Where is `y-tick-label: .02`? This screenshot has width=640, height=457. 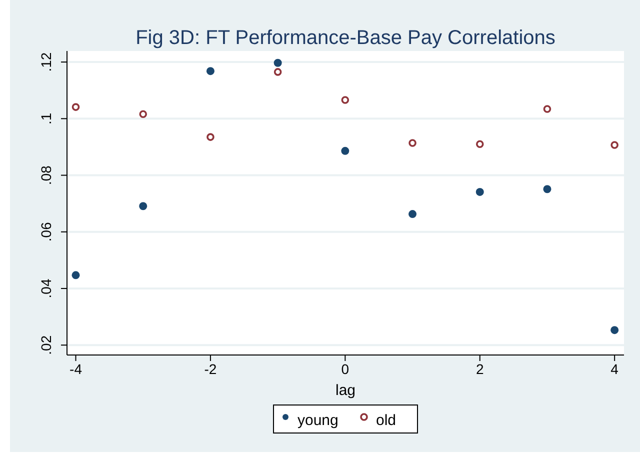
y-tick-label: .02 is located at coordinates (46, 345).